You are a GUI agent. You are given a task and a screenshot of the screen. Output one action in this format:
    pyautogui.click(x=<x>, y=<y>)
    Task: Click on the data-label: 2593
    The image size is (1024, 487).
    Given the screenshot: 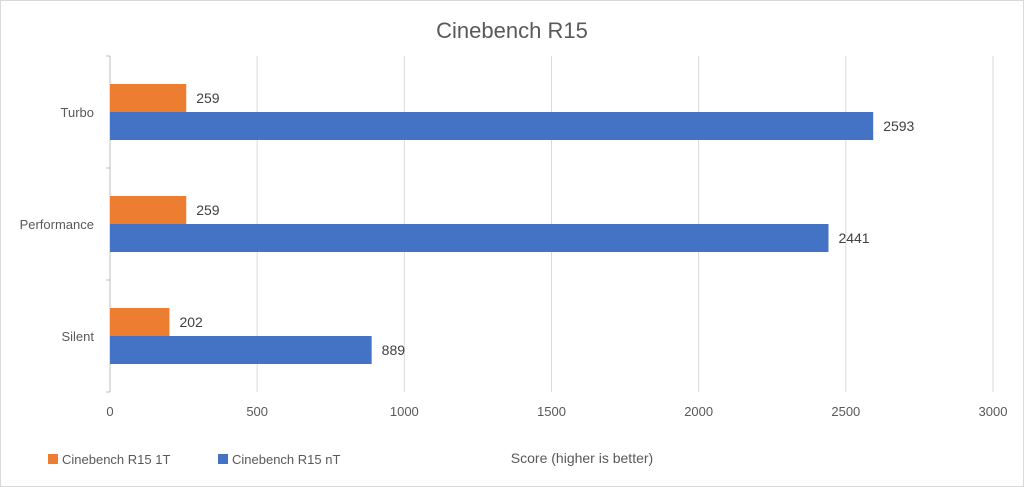 What is the action you would take?
    pyautogui.click(x=898, y=126)
    